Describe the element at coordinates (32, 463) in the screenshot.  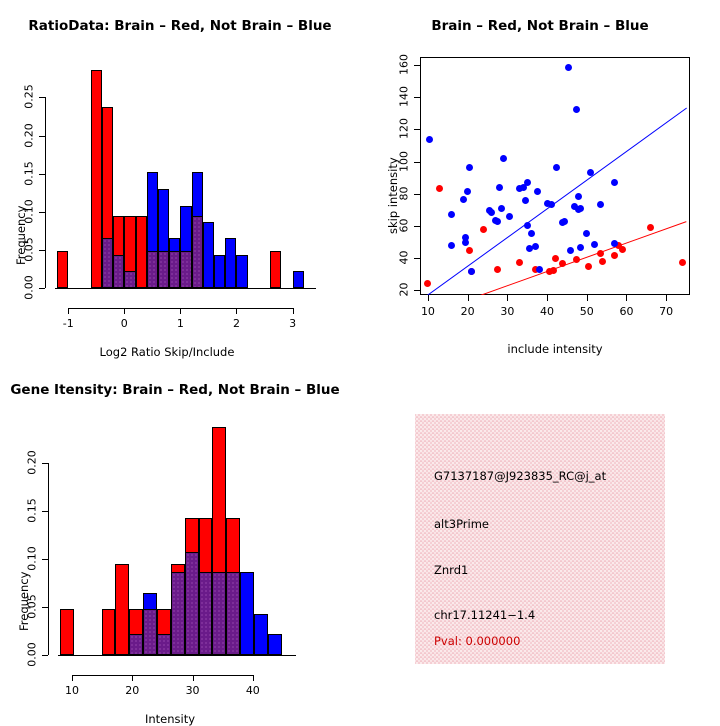
I see `y-tick-label: 0.20` at that location.